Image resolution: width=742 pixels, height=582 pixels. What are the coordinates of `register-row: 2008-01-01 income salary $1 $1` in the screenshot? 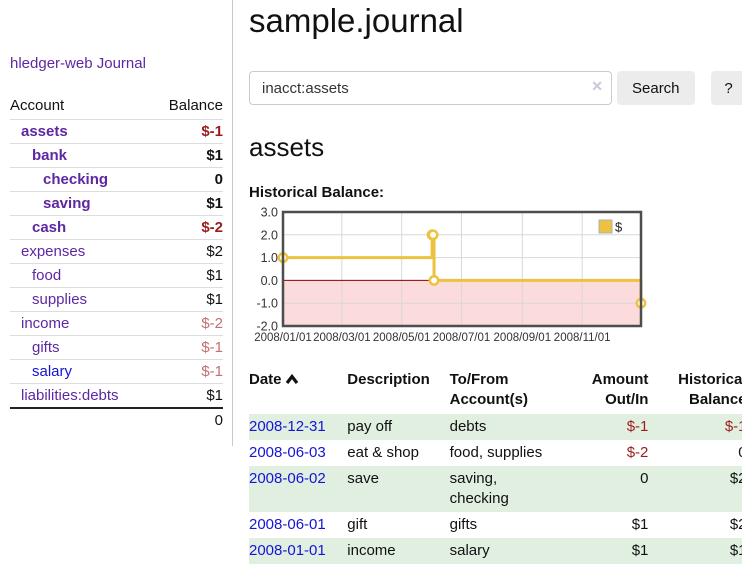 It's located at (495, 551).